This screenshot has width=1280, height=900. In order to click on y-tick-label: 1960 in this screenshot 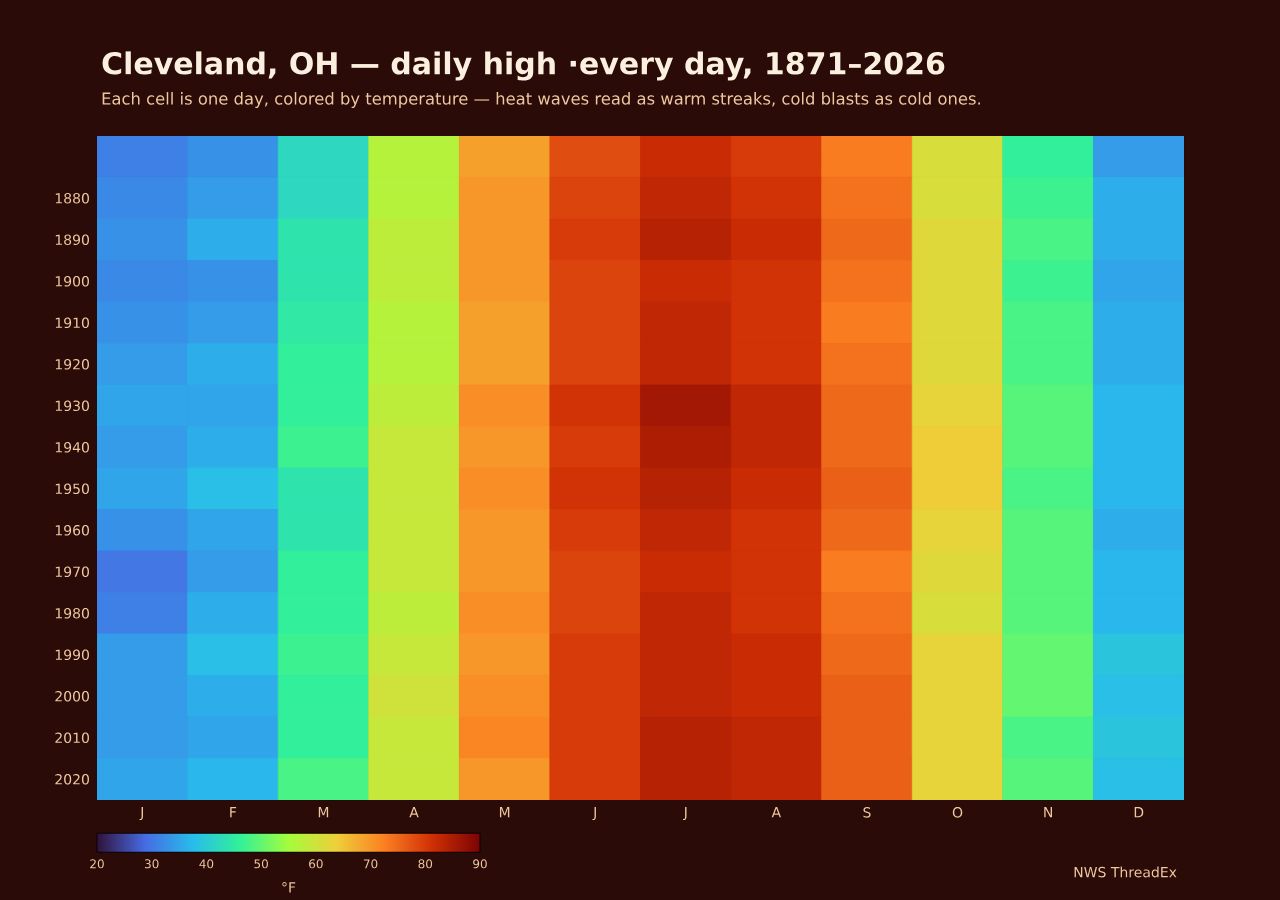, I will do `click(72, 530)`.